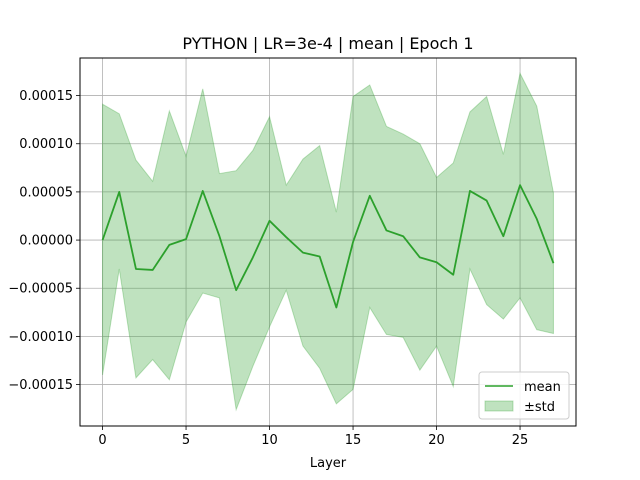 Image resolution: width=640 pixels, height=480 pixels. What do you see at coordinates (436, 440) in the screenshot?
I see `x-tick-label: 20` at bounding box center [436, 440].